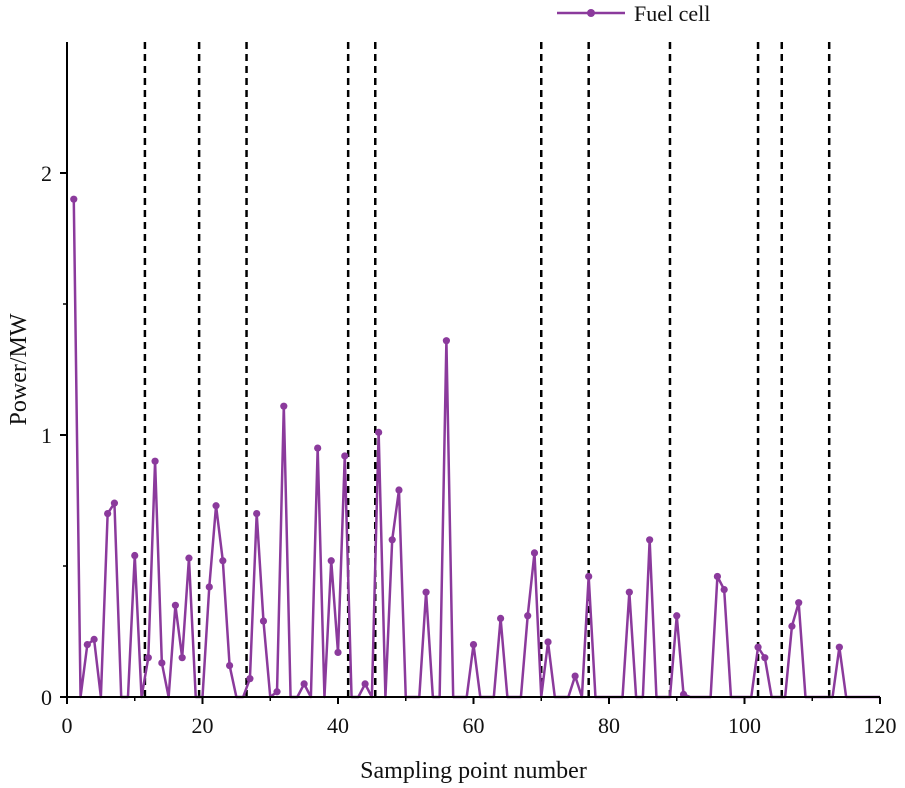 The height and width of the screenshot is (788, 905). I want to click on y-tick-label: 0, so click(46, 697).